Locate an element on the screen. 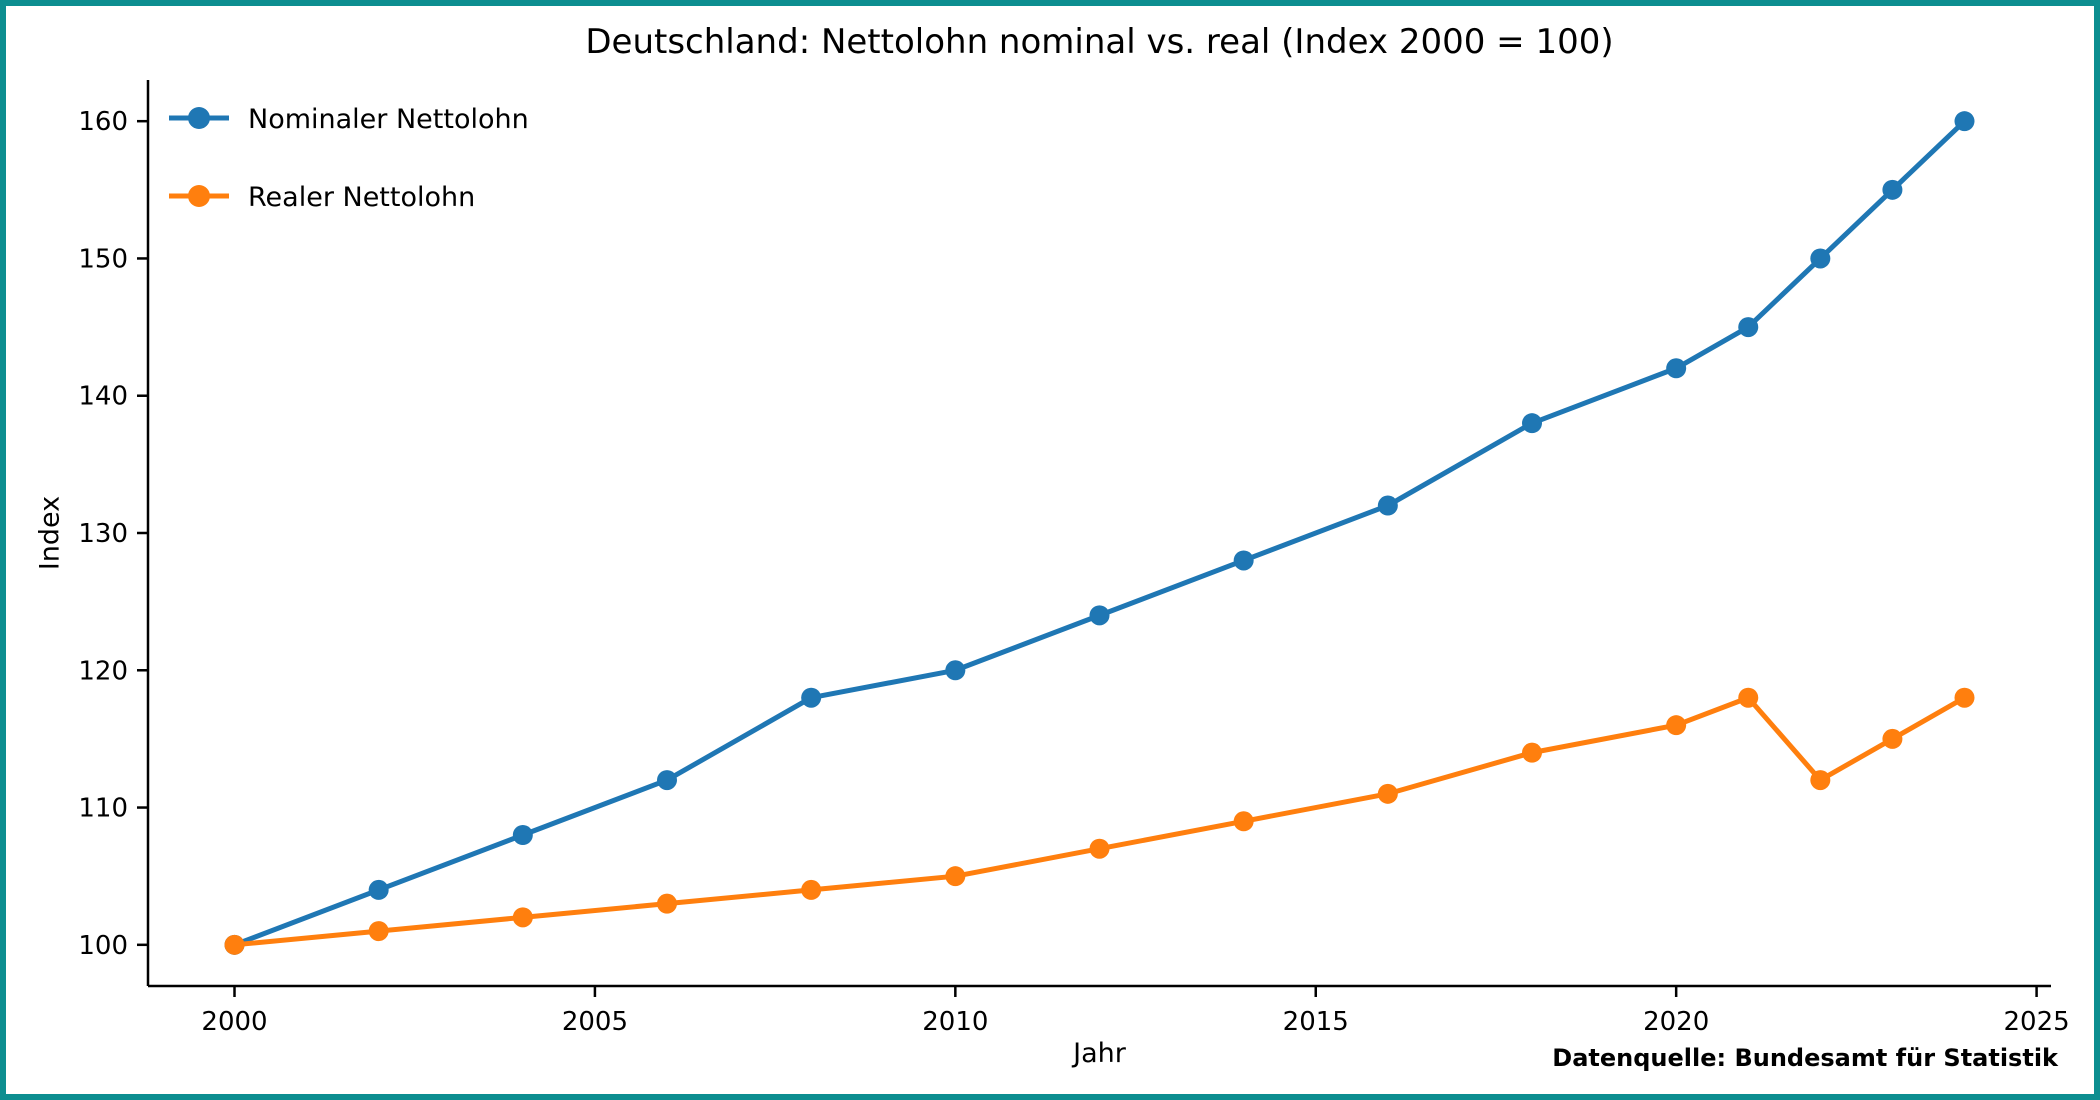 The height and width of the screenshot is (1100, 2100). data-point-realer-nettolohn-2014 is located at coordinates (1243, 821).